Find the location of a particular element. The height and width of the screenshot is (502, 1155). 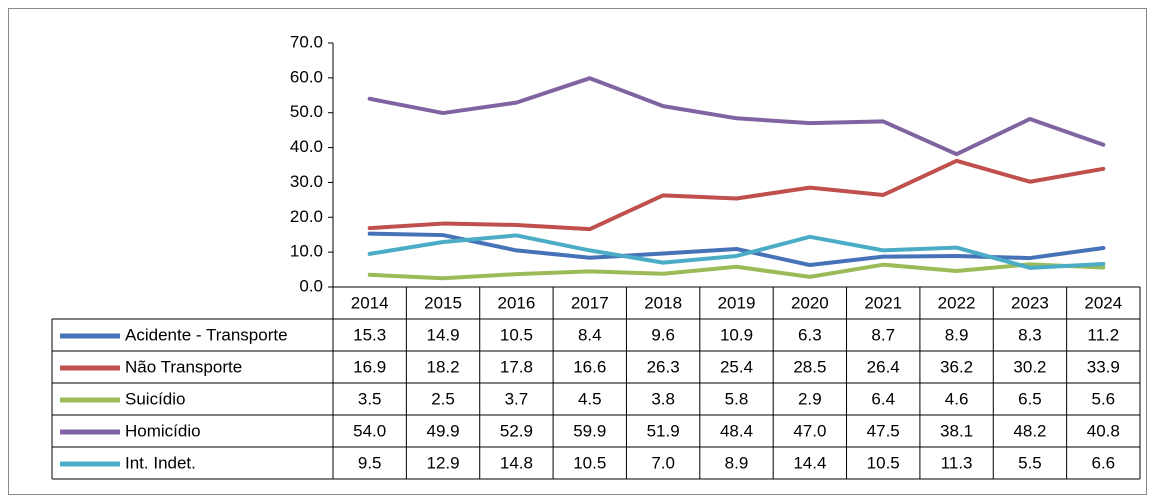

table-cell: 6.4 is located at coordinates (883, 398).